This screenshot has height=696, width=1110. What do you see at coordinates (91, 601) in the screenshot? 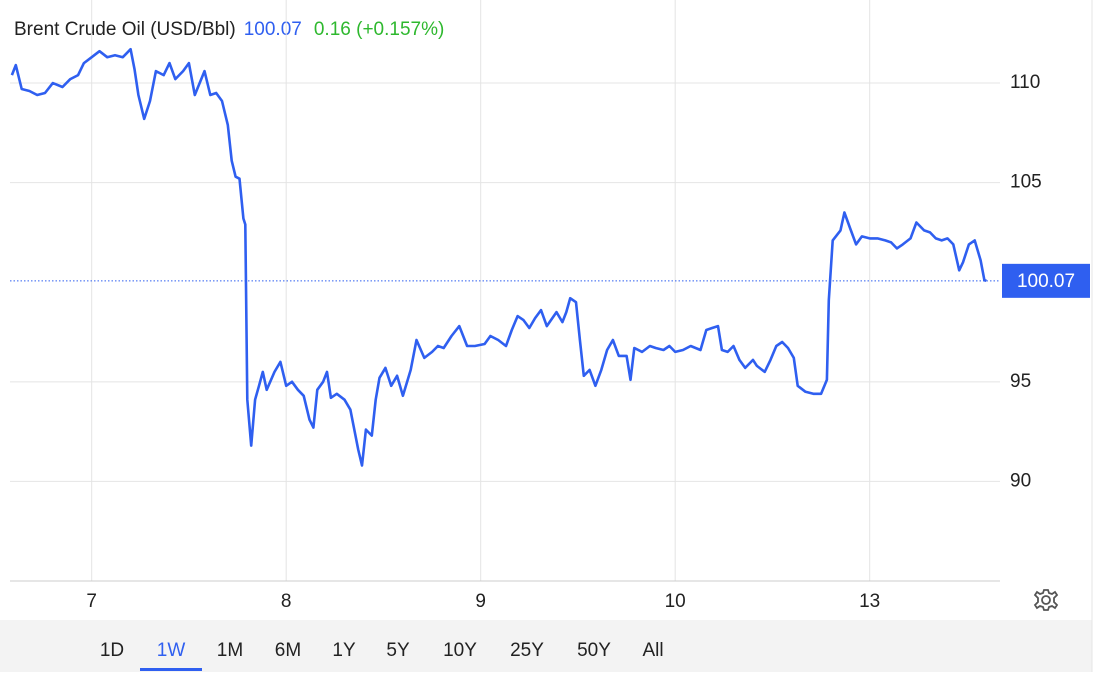
I see `x-tick-label: 7` at bounding box center [91, 601].